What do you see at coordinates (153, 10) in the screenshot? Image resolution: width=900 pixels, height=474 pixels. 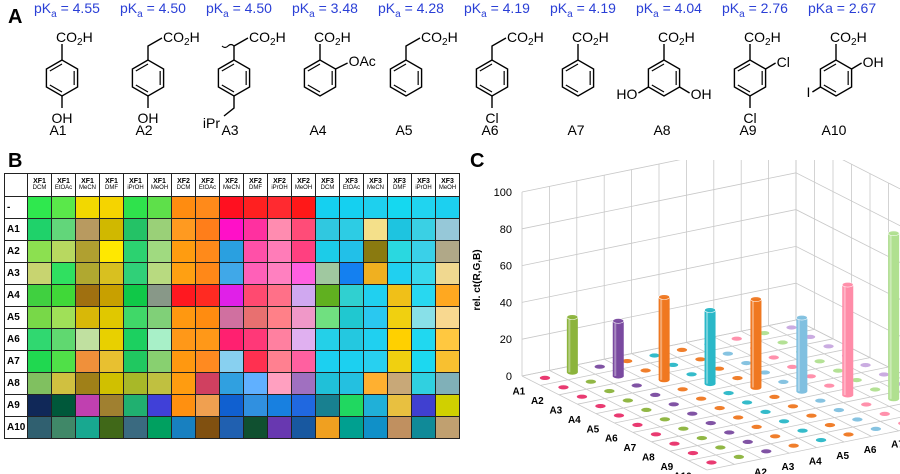 I see `pka-value-a2: pKa = 4.50` at bounding box center [153, 10].